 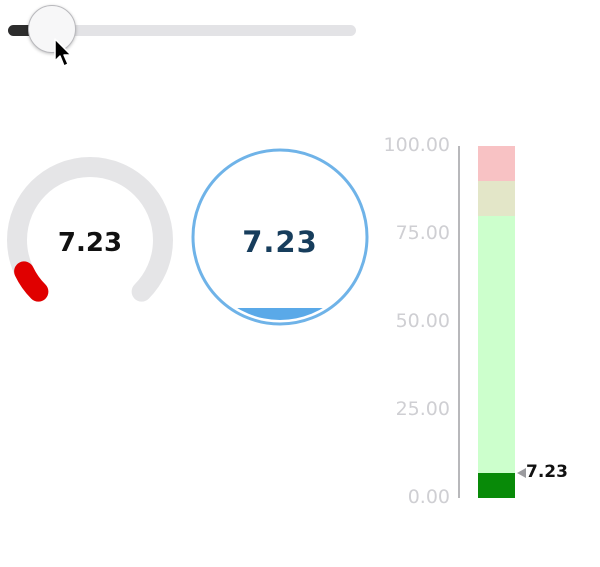 What do you see at coordinates (51, 29) in the screenshot?
I see `slider-thumb` at bounding box center [51, 29].